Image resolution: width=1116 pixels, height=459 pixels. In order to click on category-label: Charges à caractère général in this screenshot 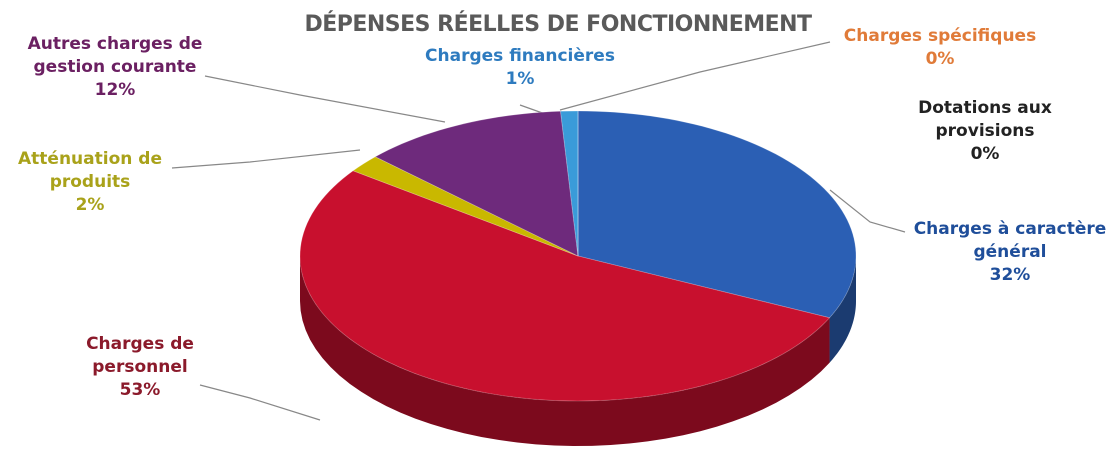, I will do `click(1010, 240)`.